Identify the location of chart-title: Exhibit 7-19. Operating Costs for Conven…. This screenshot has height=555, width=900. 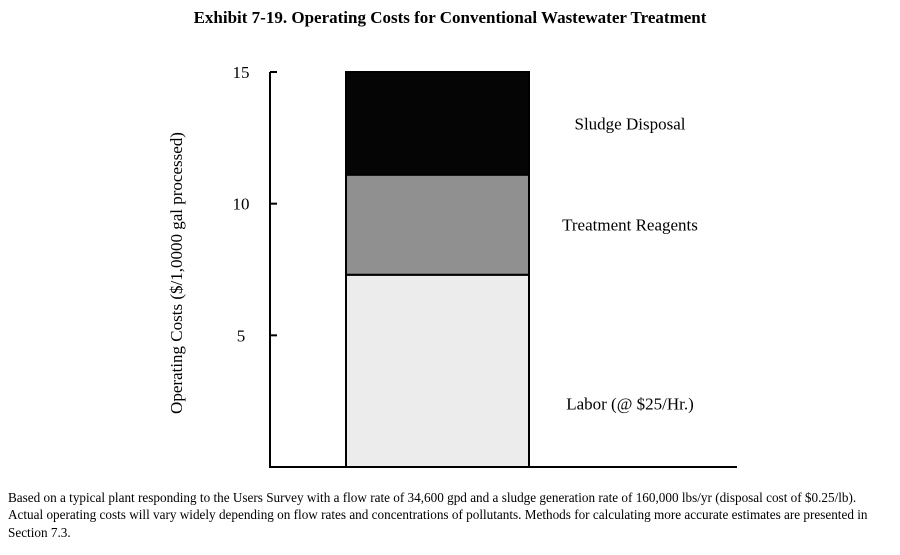
(450, 17).